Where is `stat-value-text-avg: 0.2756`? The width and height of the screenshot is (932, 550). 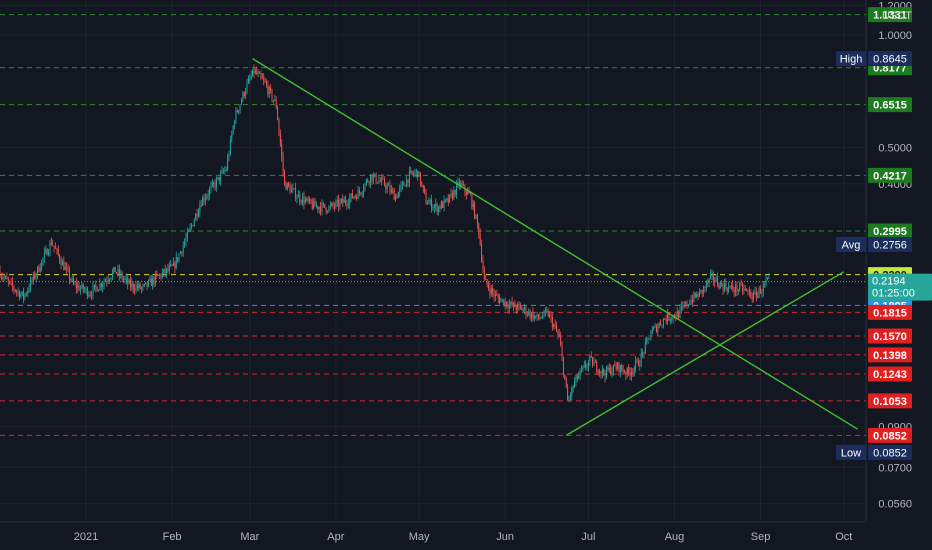
stat-value-text-avg: 0.2756 is located at coordinates (890, 245).